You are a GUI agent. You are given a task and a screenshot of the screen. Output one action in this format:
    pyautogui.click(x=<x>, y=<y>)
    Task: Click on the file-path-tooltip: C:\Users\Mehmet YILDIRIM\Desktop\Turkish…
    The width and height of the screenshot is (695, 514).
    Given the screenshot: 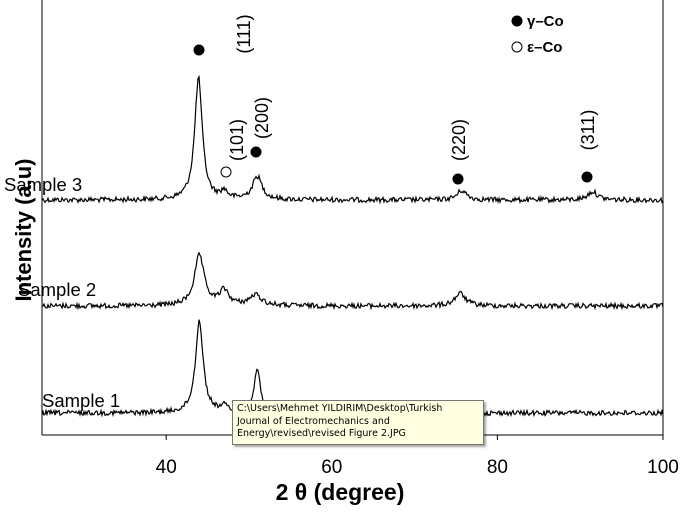 What is the action you would take?
    pyautogui.click(x=358, y=422)
    